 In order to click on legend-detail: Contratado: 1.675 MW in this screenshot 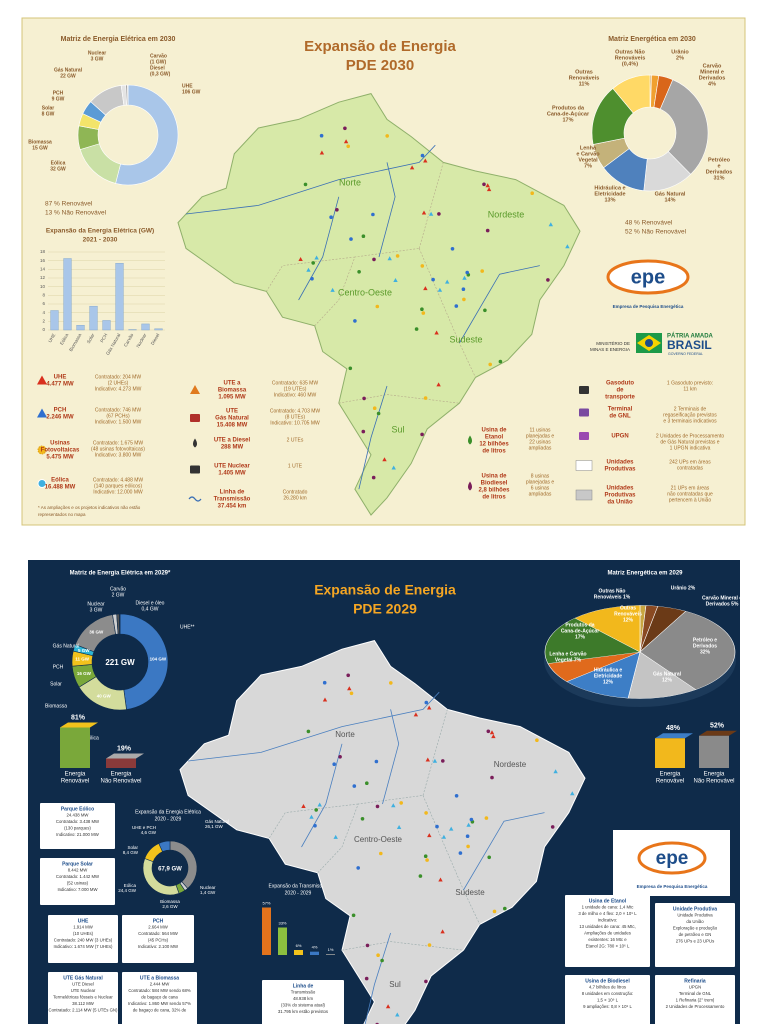, I will do `click(118, 443)`.